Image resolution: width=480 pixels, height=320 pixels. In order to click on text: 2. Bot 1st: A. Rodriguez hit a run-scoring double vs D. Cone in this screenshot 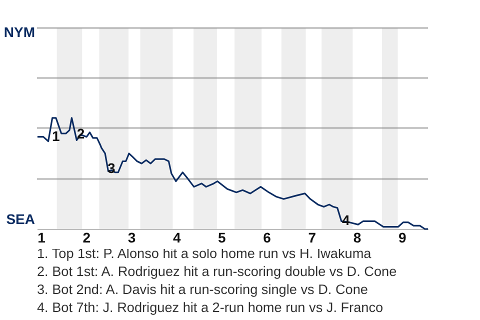, I will do `click(217, 272)`.